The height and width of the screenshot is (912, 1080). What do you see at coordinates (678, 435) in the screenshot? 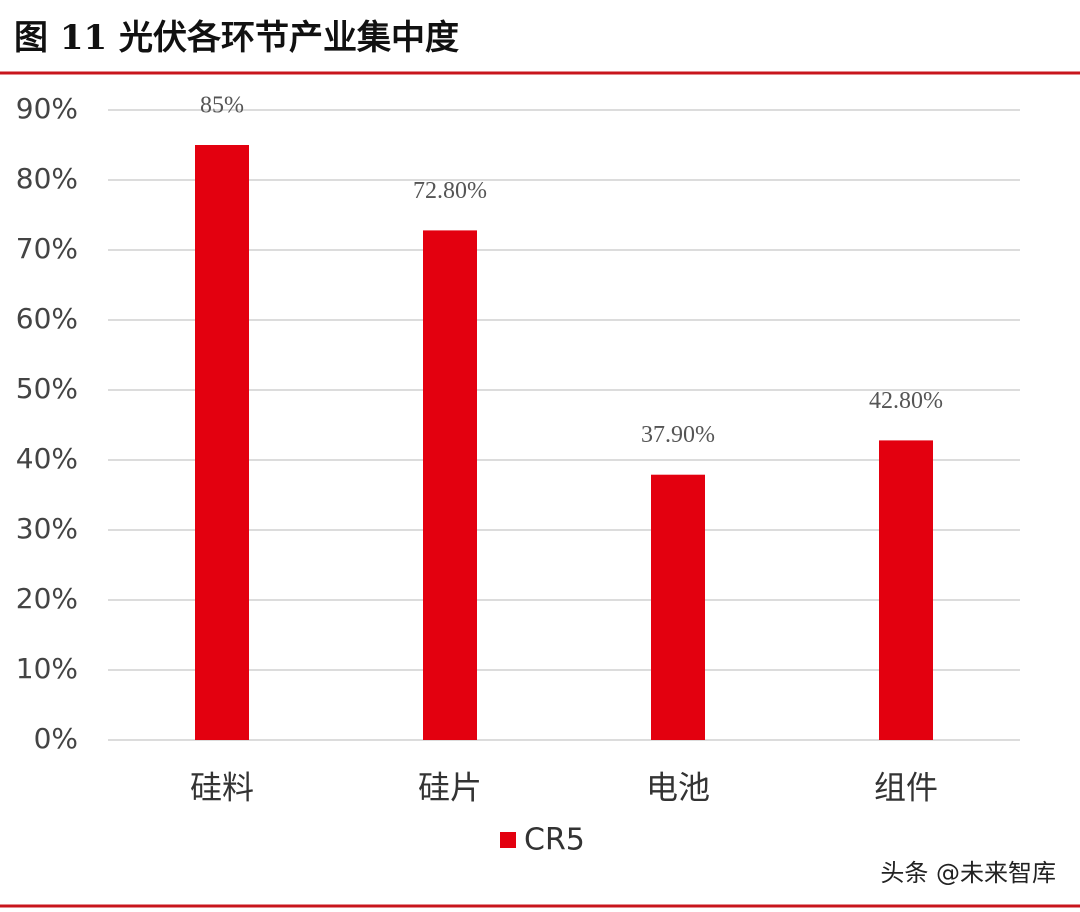
I see `value-label: 37.90%` at bounding box center [678, 435].